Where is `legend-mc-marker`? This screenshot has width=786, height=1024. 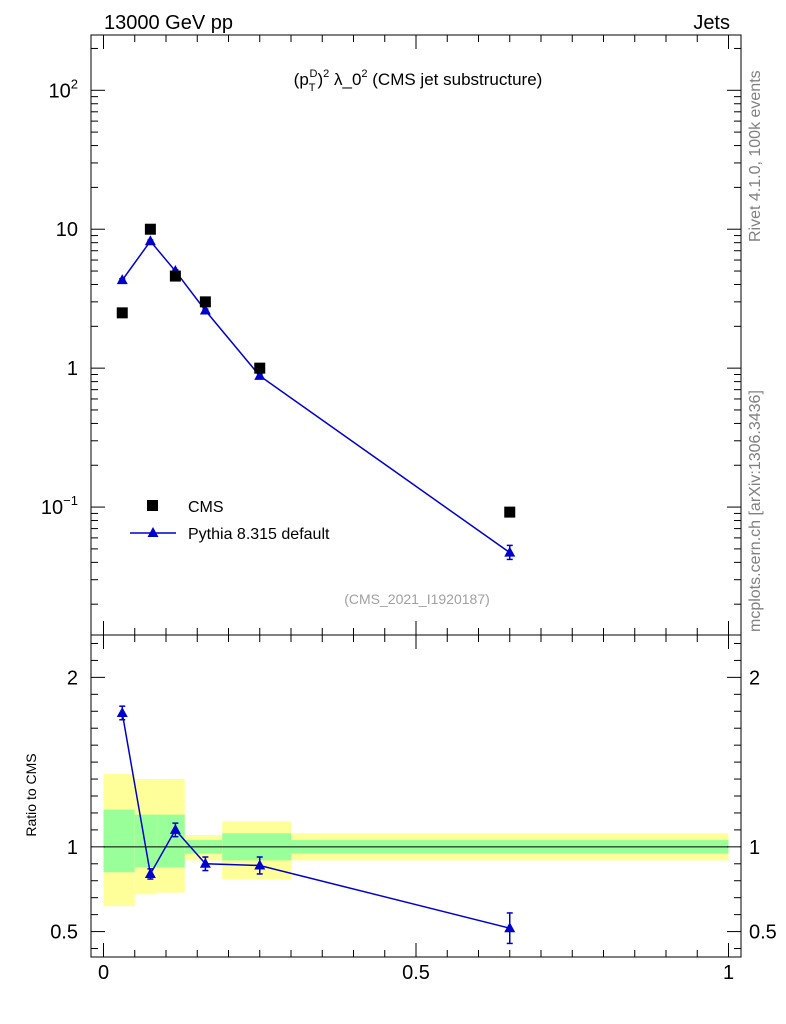 legend-mc-marker is located at coordinates (153, 532).